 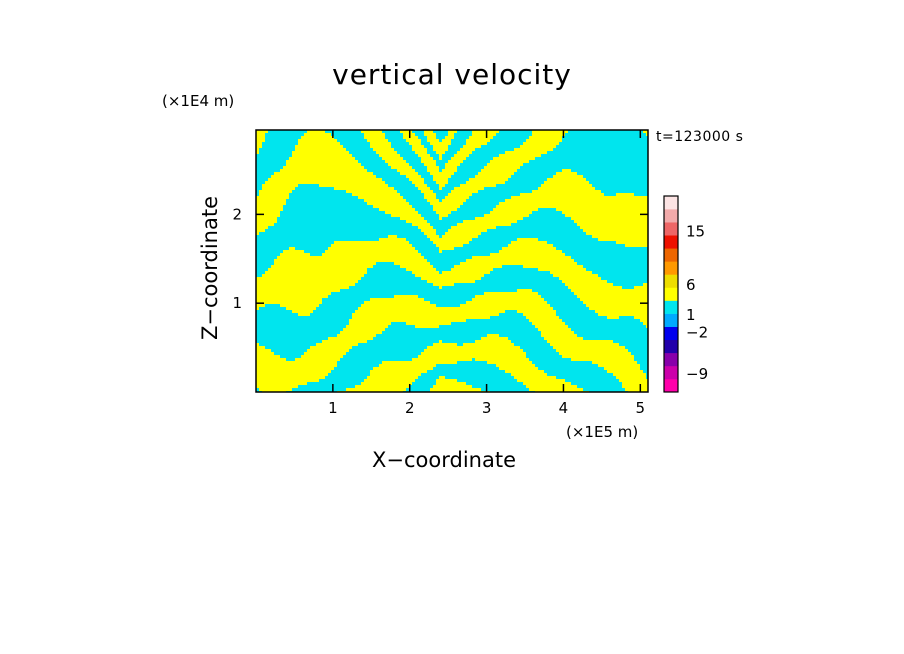 I want to click on colorbar-swatch, so click(x=671, y=307).